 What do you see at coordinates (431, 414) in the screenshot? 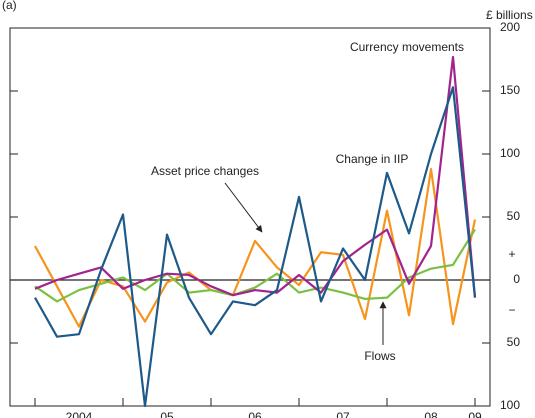
I see `x-tick-label: 08` at bounding box center [431, 414].